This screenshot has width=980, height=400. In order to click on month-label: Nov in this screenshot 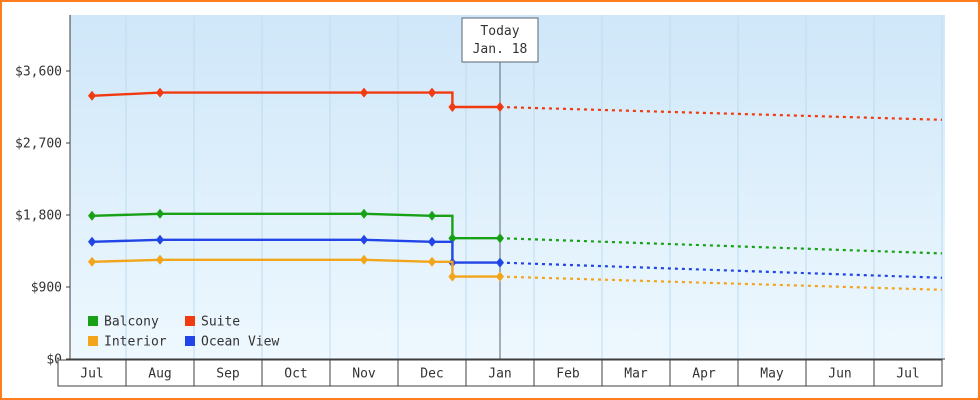, I will do `click(364, 374)`.